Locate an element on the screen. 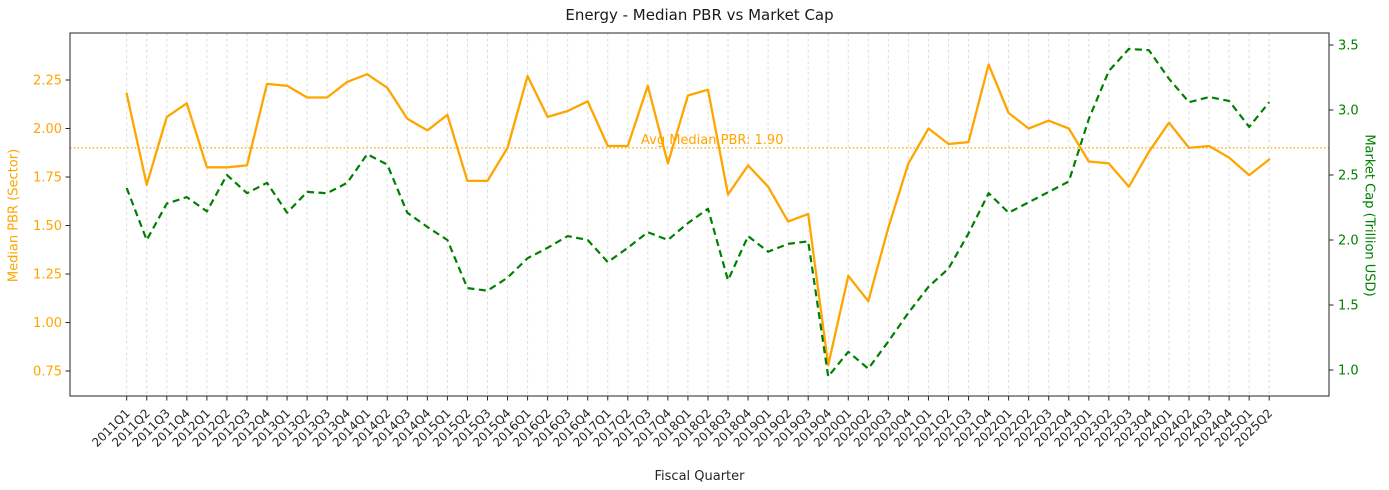  right-axis-label: Market Cap (Trillion USD) is located at coordinates (1369, 215).